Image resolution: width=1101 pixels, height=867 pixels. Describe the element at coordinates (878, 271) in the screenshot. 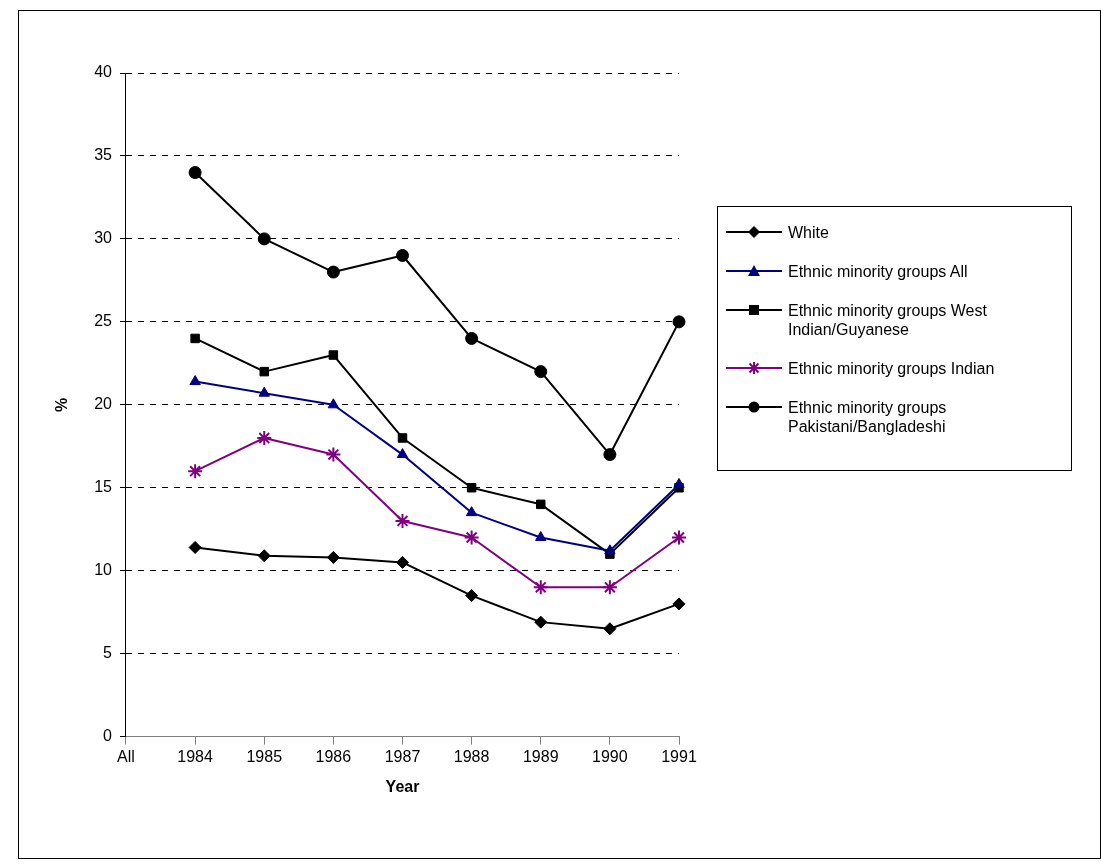

I see `legend-label: Ethnic minority groups All` at that location.